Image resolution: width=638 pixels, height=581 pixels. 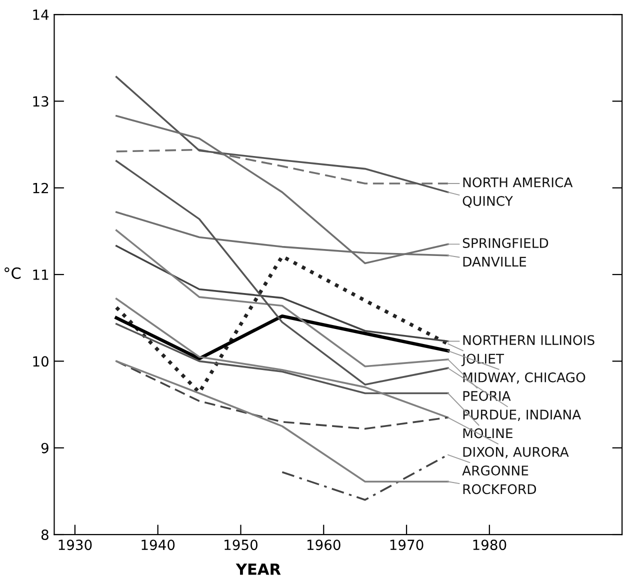 What do you see at coordinates (487, 202) in the screenshot?
I see `series-label: QUINCY` at bounding box center [487, 202].